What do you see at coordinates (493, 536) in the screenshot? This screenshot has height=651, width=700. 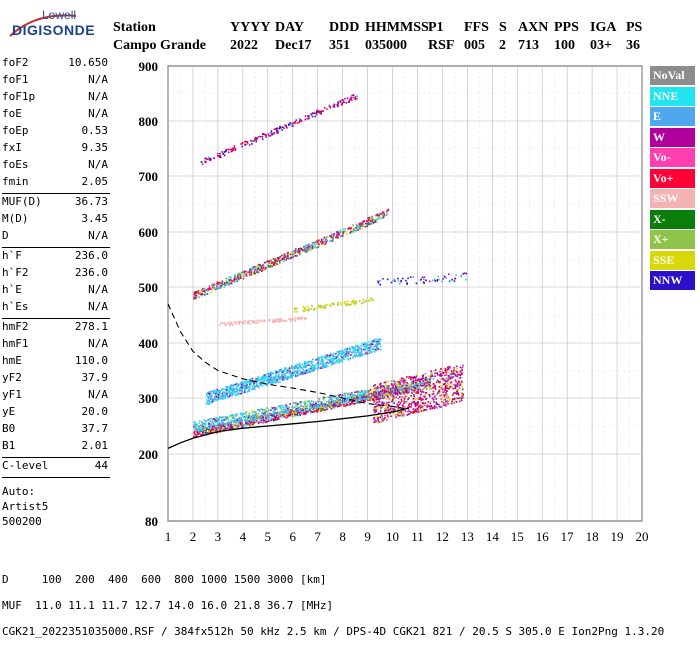 I see `x-tick-label: 14` at bounding box center [493, 536].